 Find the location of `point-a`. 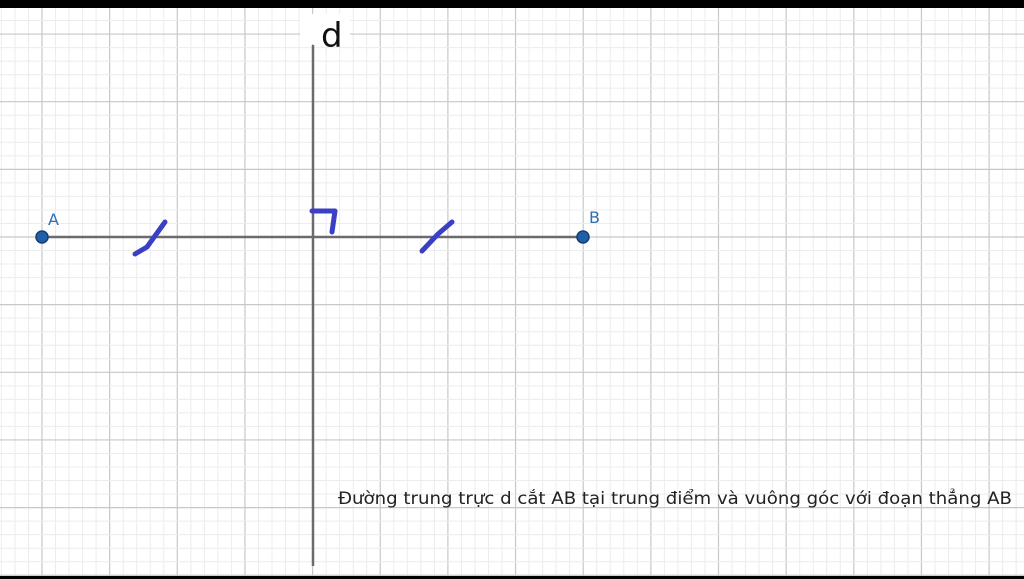

point-a is located at coordinates (42, 237).